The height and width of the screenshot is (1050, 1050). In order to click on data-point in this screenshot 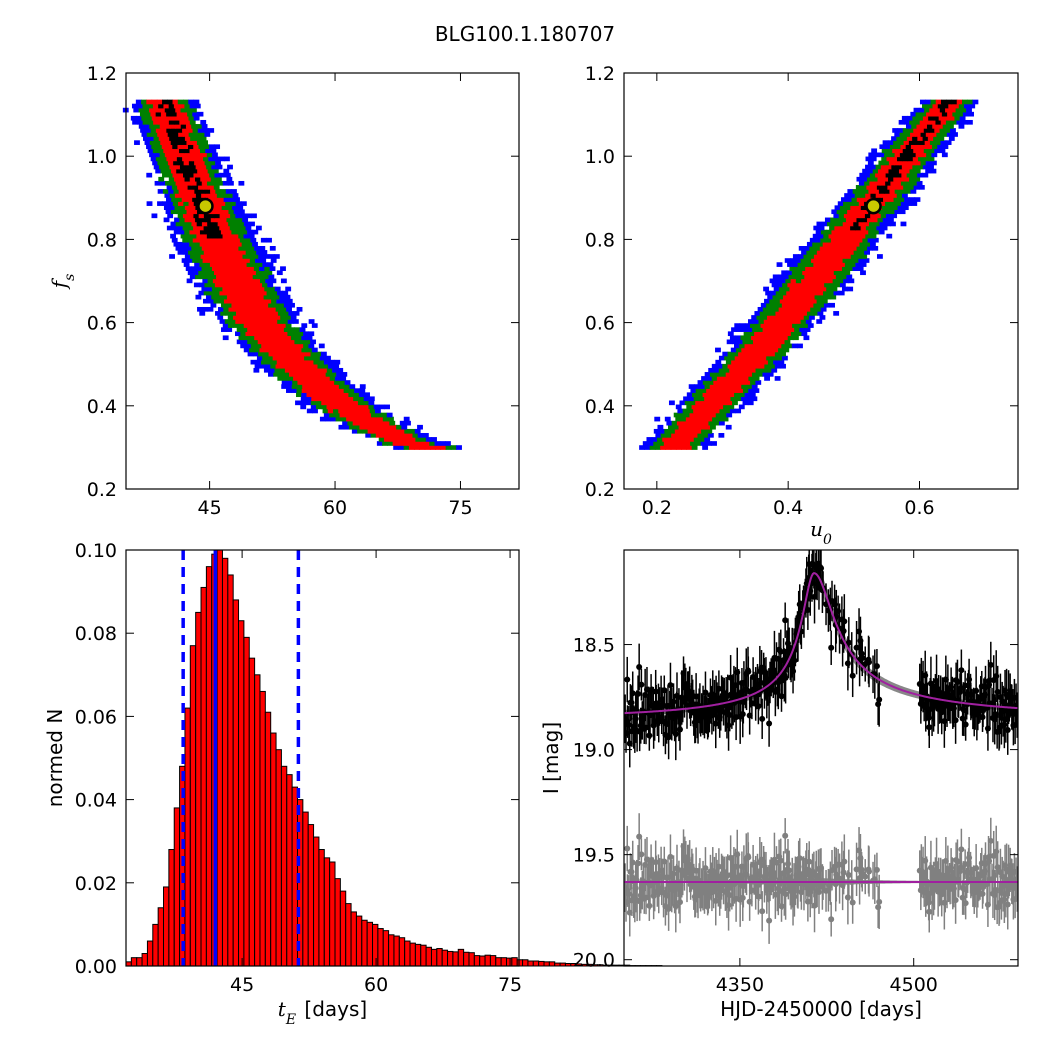, I will do `click(632, 693)`.